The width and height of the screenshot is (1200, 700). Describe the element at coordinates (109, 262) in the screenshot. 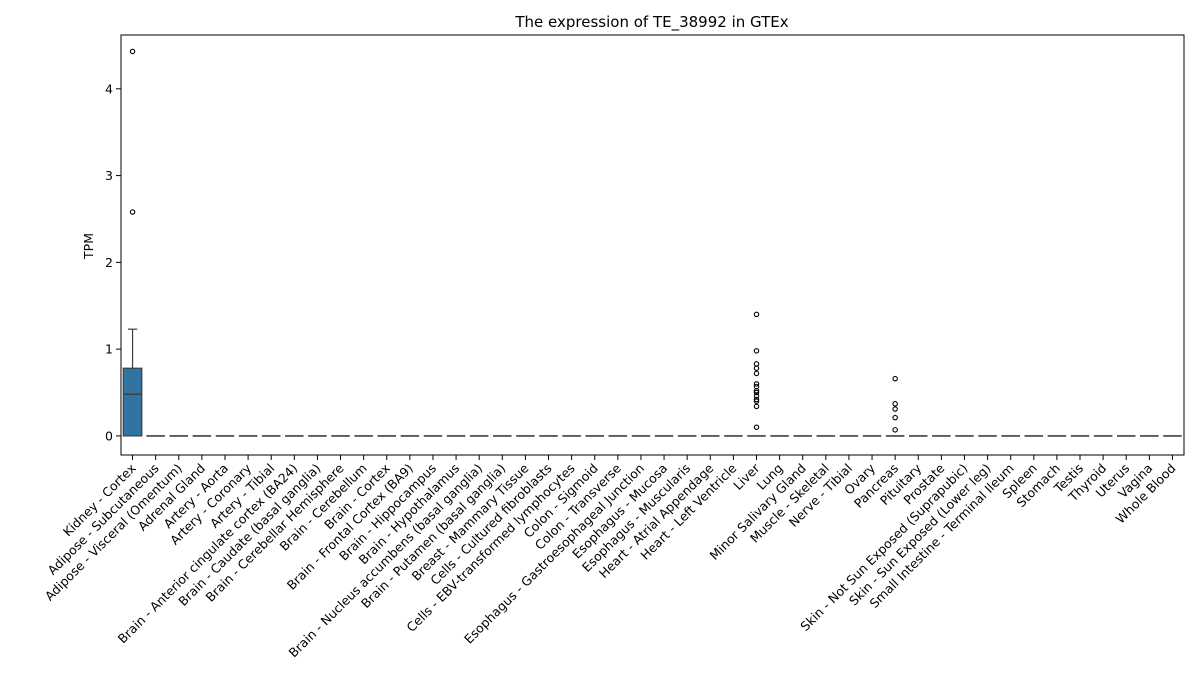

I see `y-tick-label: 2` at that location.